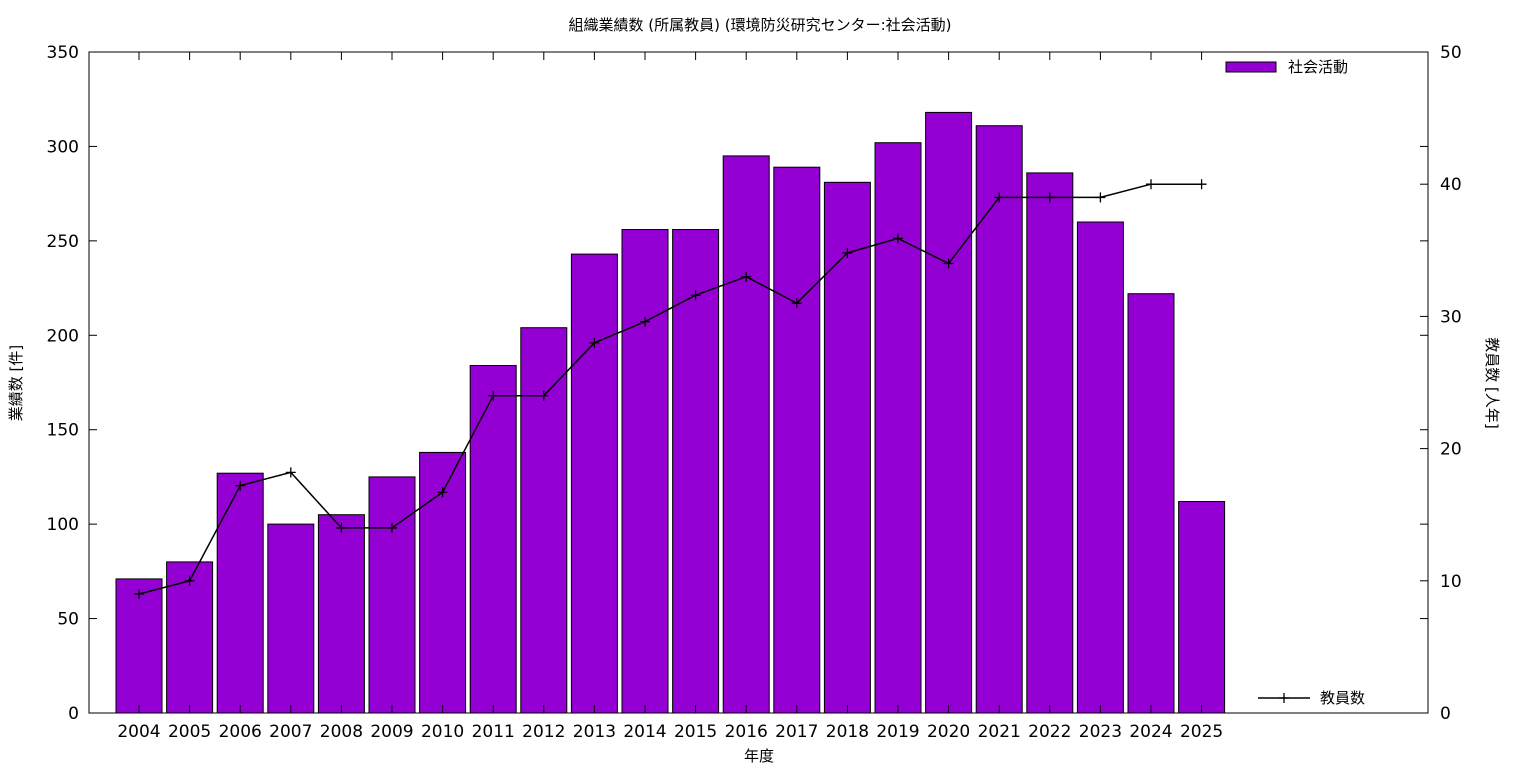  I want to click on bar-2023, so click(1100, 467).